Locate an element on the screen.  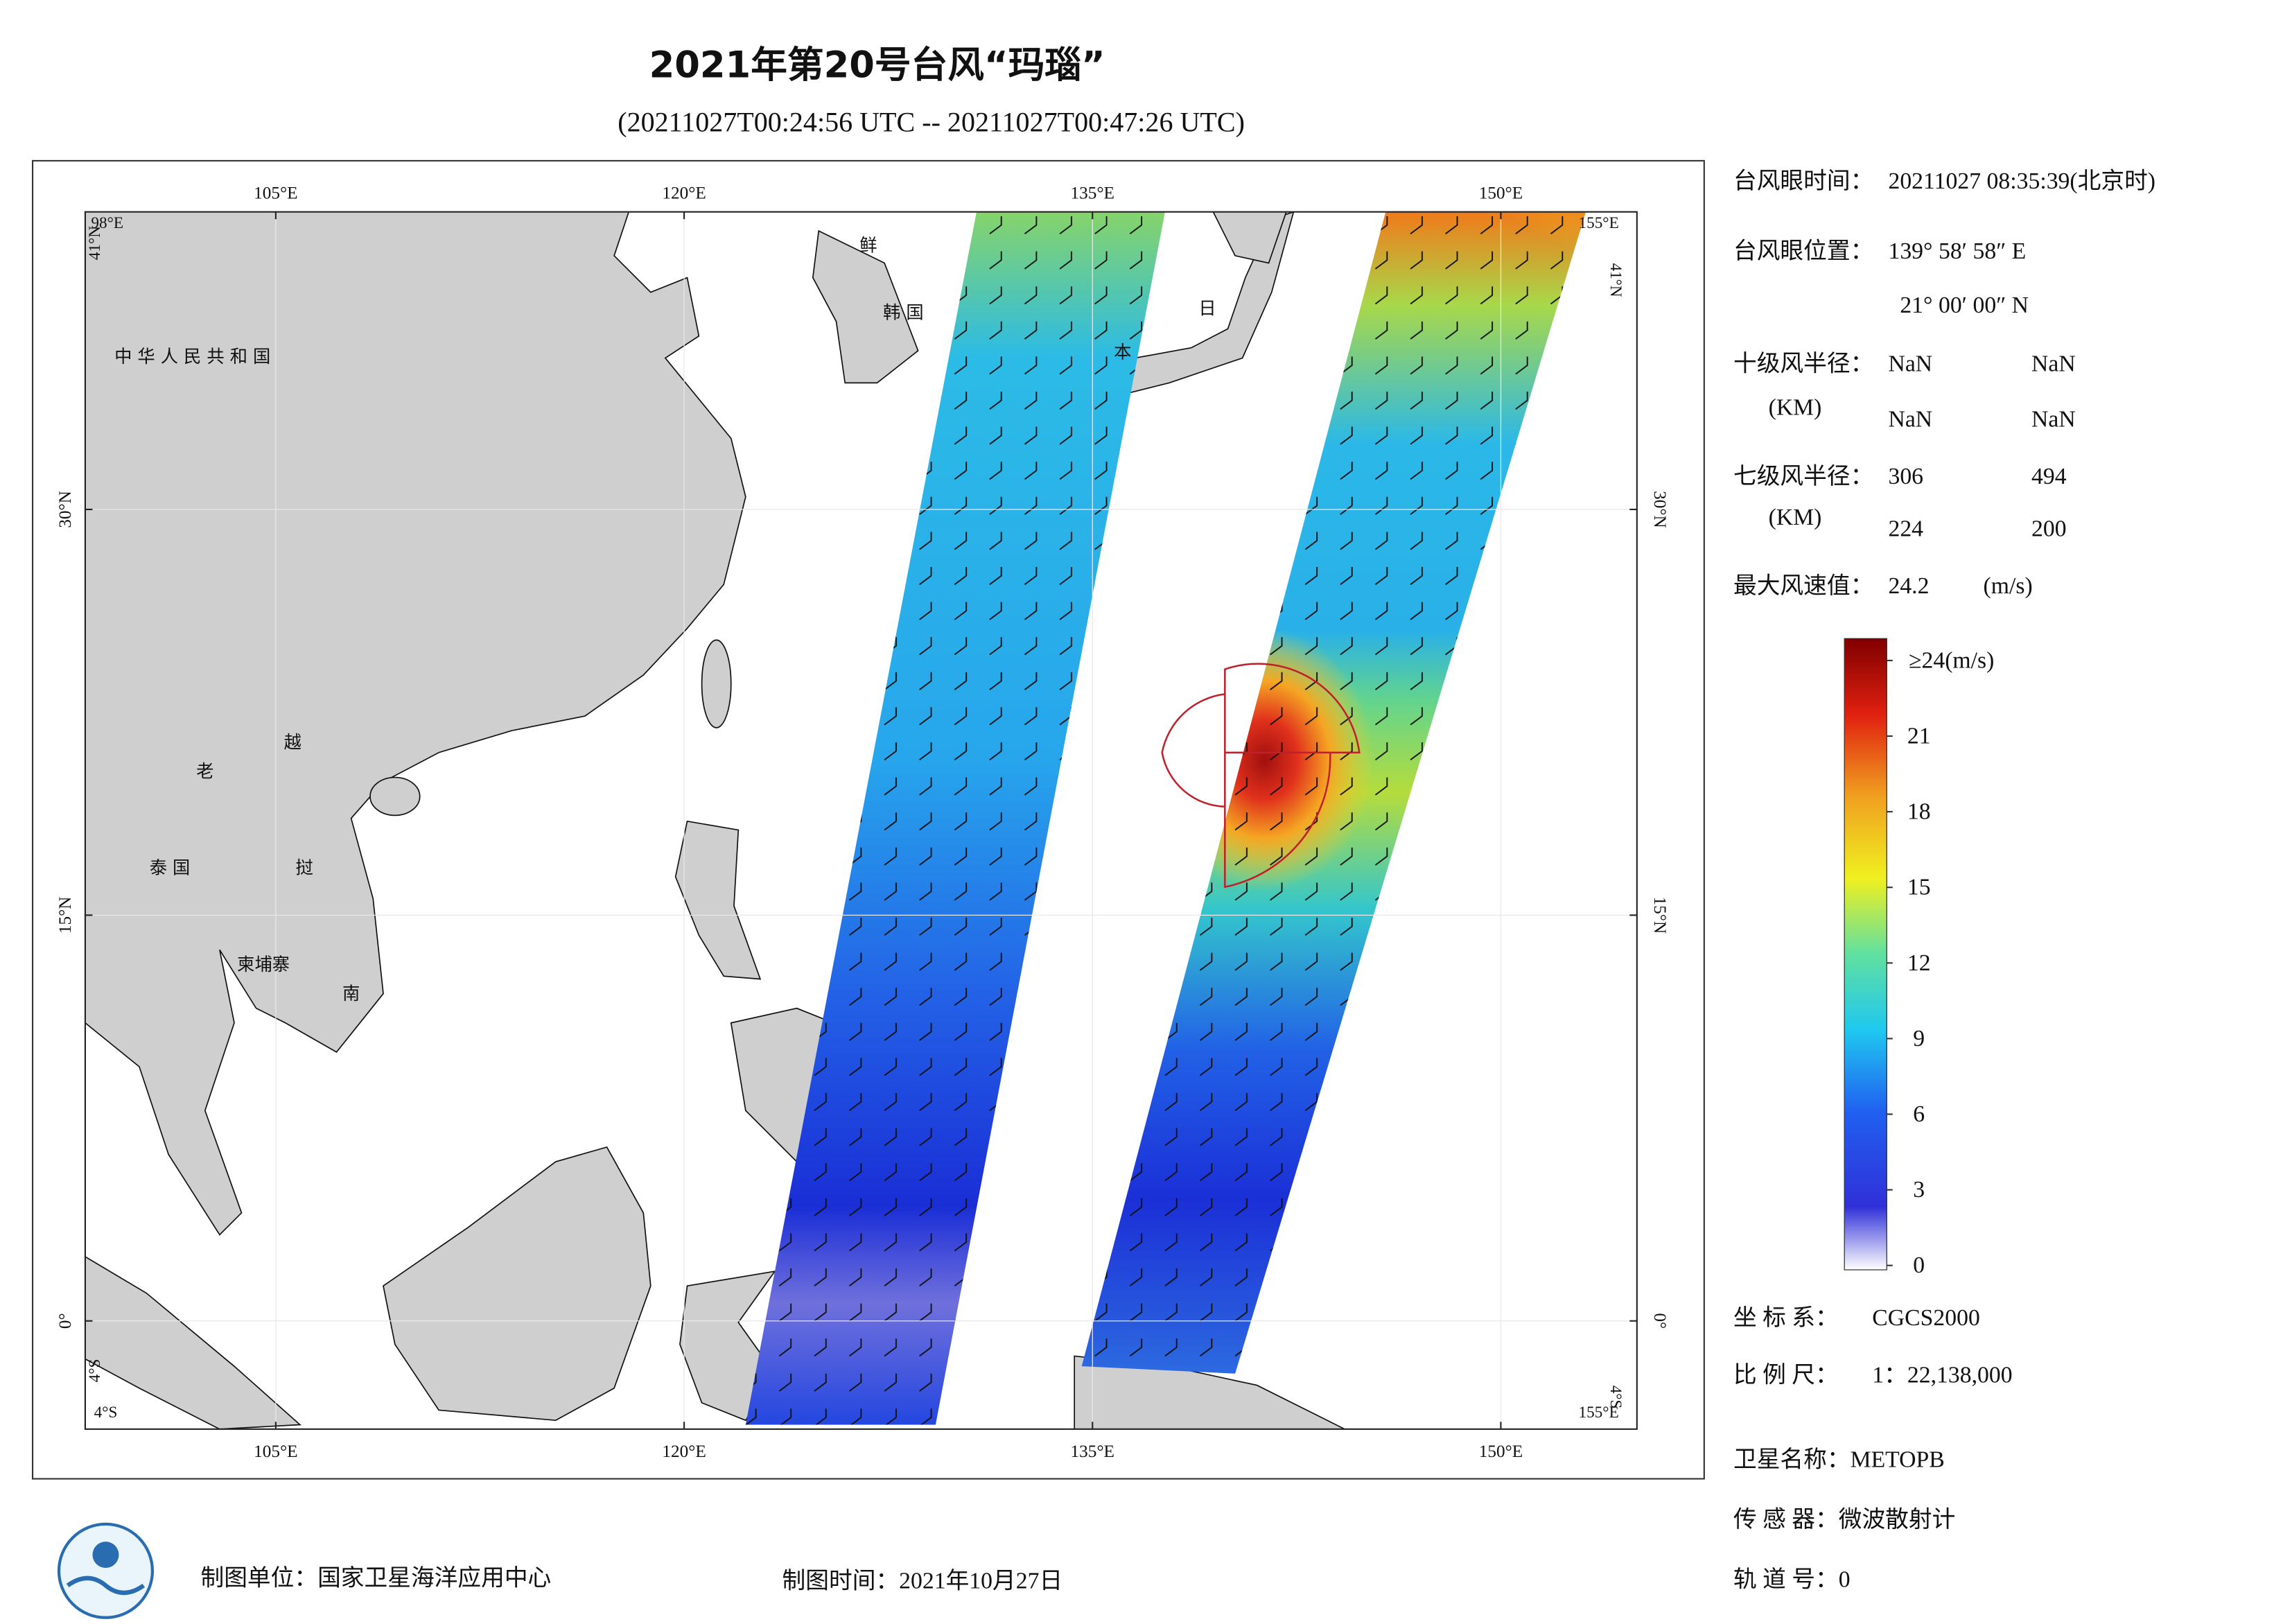
info-label: 最大风速值： is located at coordinates (1803, 586).